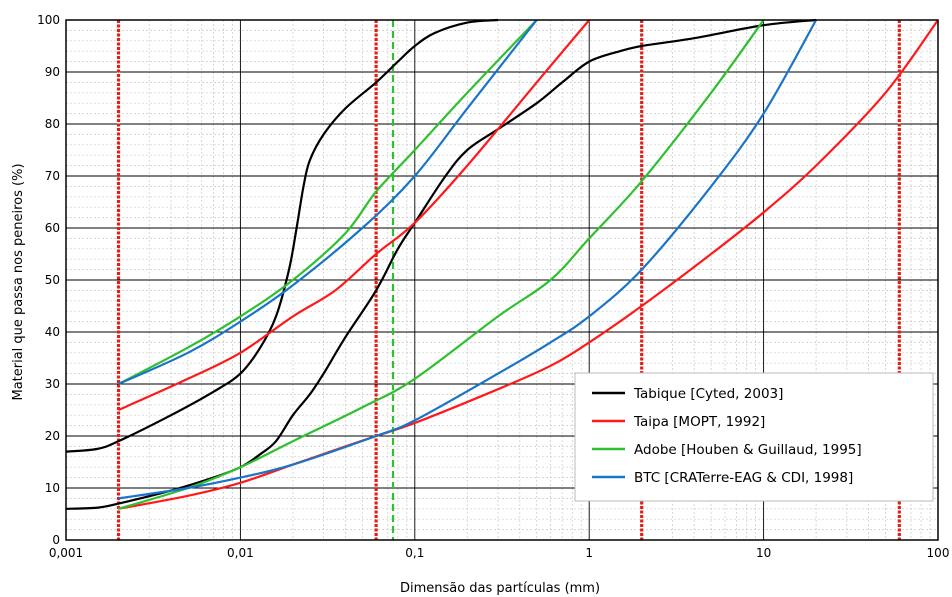  I want to click on y-tick-label: 90, so click(52, 72).